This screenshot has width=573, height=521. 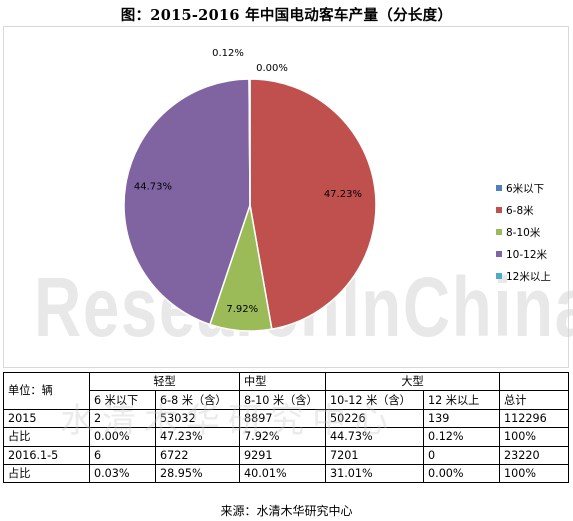 I want to click on group-light: 轻型, so click(x=164, y=381).